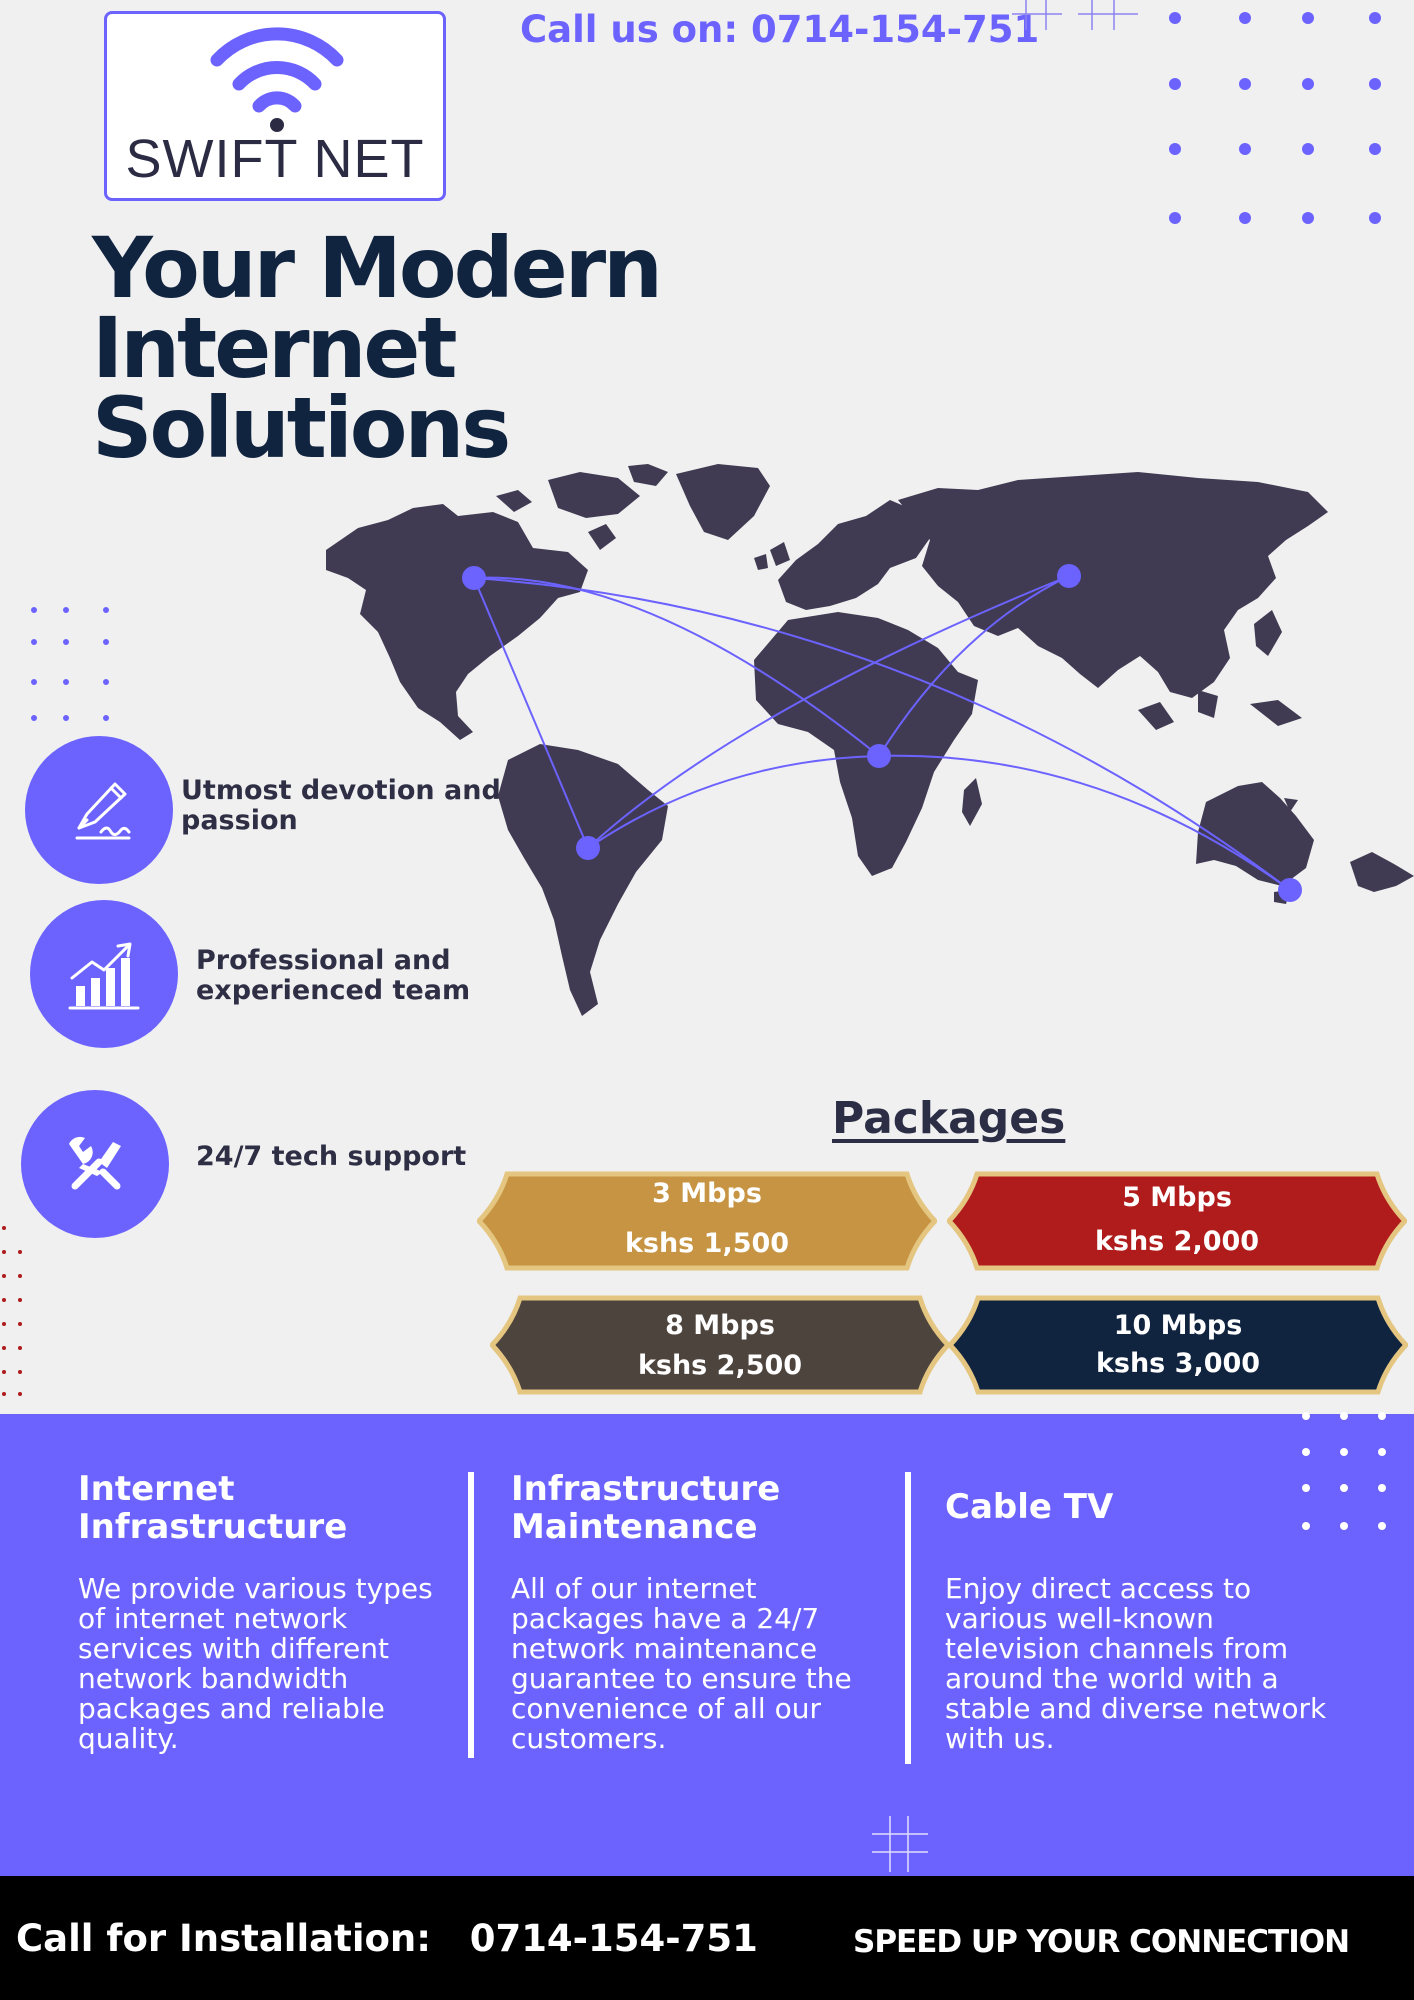  Describe the element at coordinates (387, 1938) in the screenshot. I see `footer-phone: Call for Installation: 0714-154-751` at that location.